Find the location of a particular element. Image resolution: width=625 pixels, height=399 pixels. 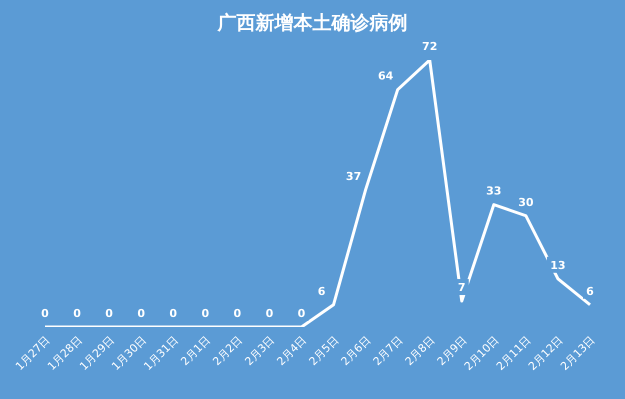

data-label: 72 is located at coordinates (430, 46).